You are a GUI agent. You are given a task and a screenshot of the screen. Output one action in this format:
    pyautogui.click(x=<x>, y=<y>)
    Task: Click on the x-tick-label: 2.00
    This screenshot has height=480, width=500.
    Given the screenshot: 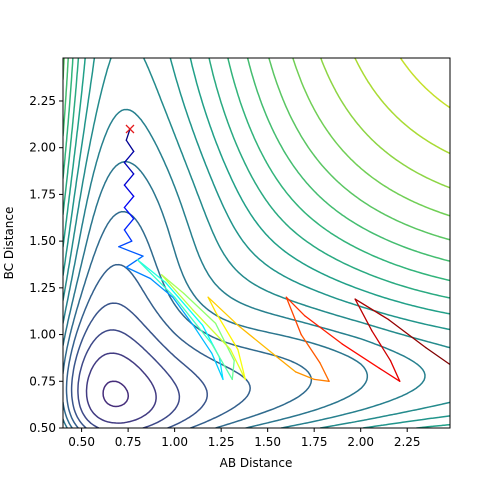 What is the action you would take?
    pyautogui.click(x=360, y=442)
    